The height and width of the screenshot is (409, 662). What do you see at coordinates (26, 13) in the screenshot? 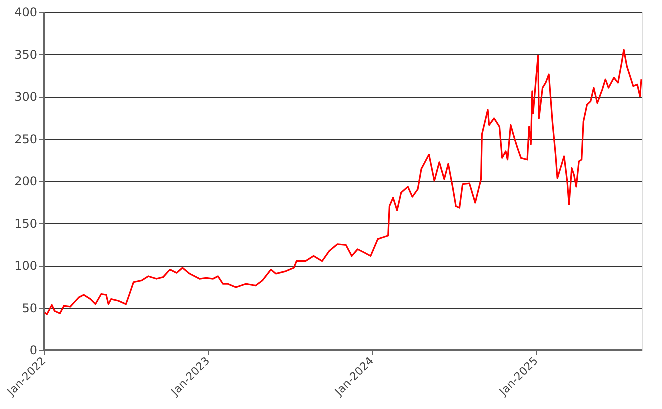
I see `y-tick-label: 400` at bounding box center [26, 13].